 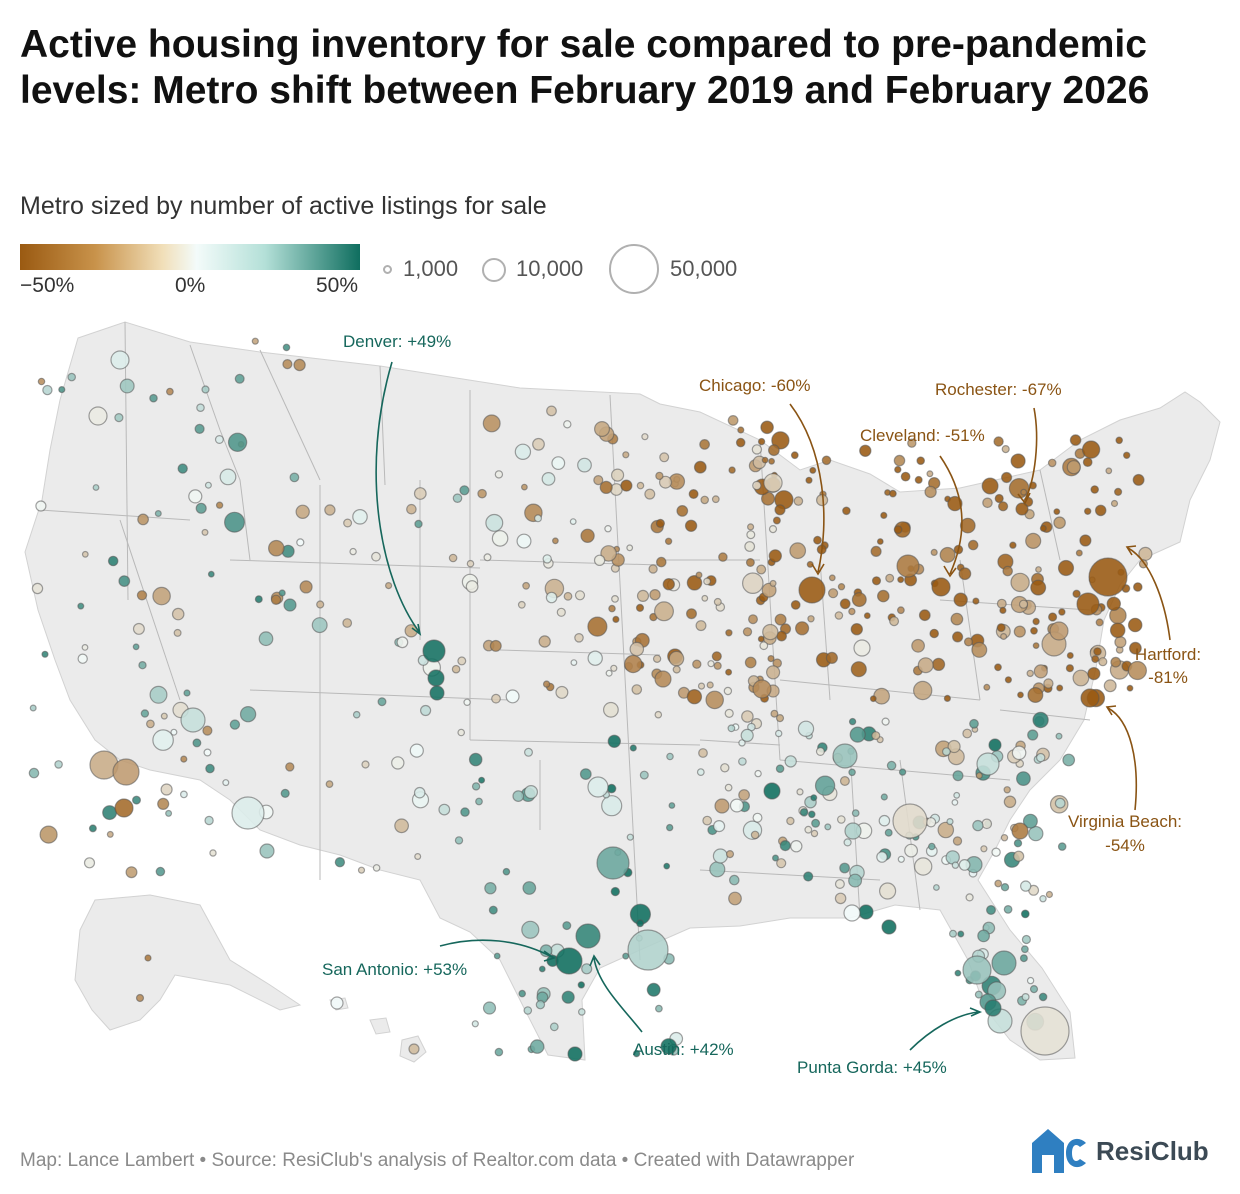 I want to click on label-chicago: Chicago: -60%, so click(x=755, y=385).